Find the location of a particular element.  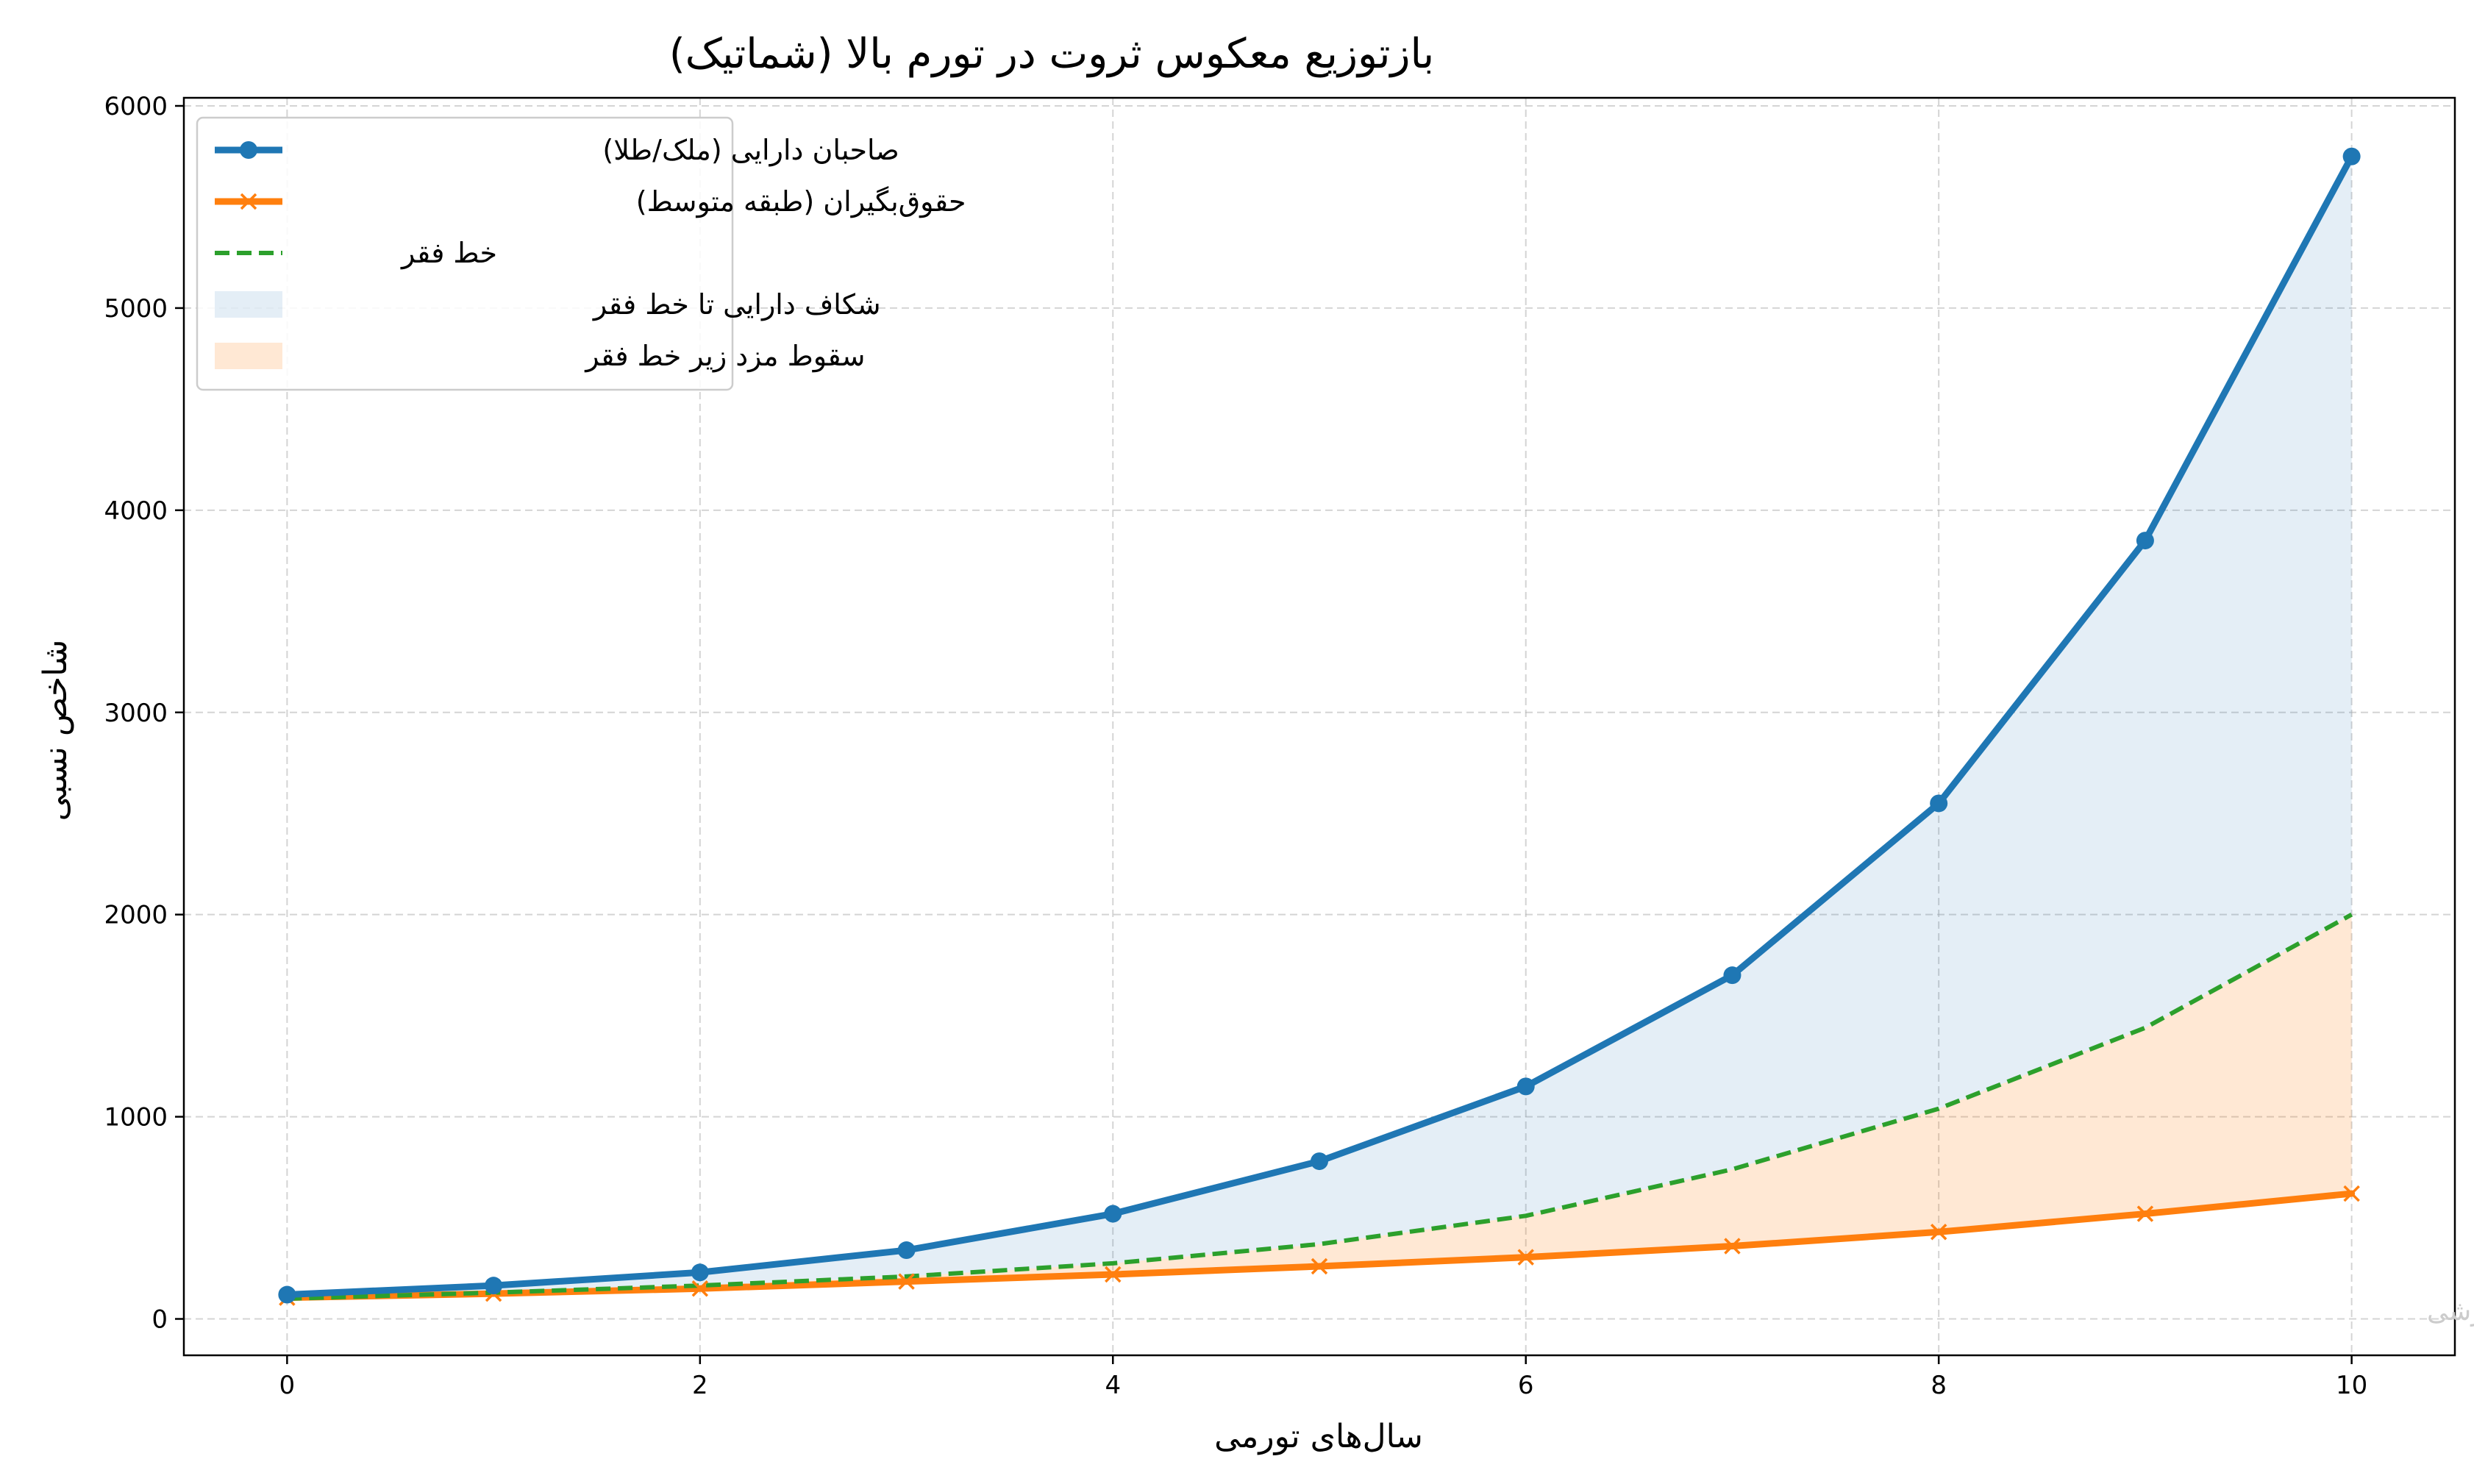

watermark: شماتیک / آموزشی is located at coordinates (2450, 1310).